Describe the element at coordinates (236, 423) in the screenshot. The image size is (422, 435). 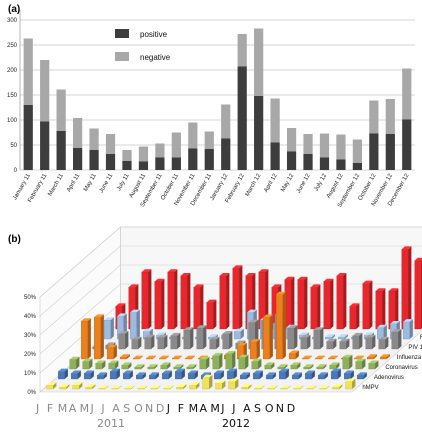
I see `year-label-2012: 2012` at that location.